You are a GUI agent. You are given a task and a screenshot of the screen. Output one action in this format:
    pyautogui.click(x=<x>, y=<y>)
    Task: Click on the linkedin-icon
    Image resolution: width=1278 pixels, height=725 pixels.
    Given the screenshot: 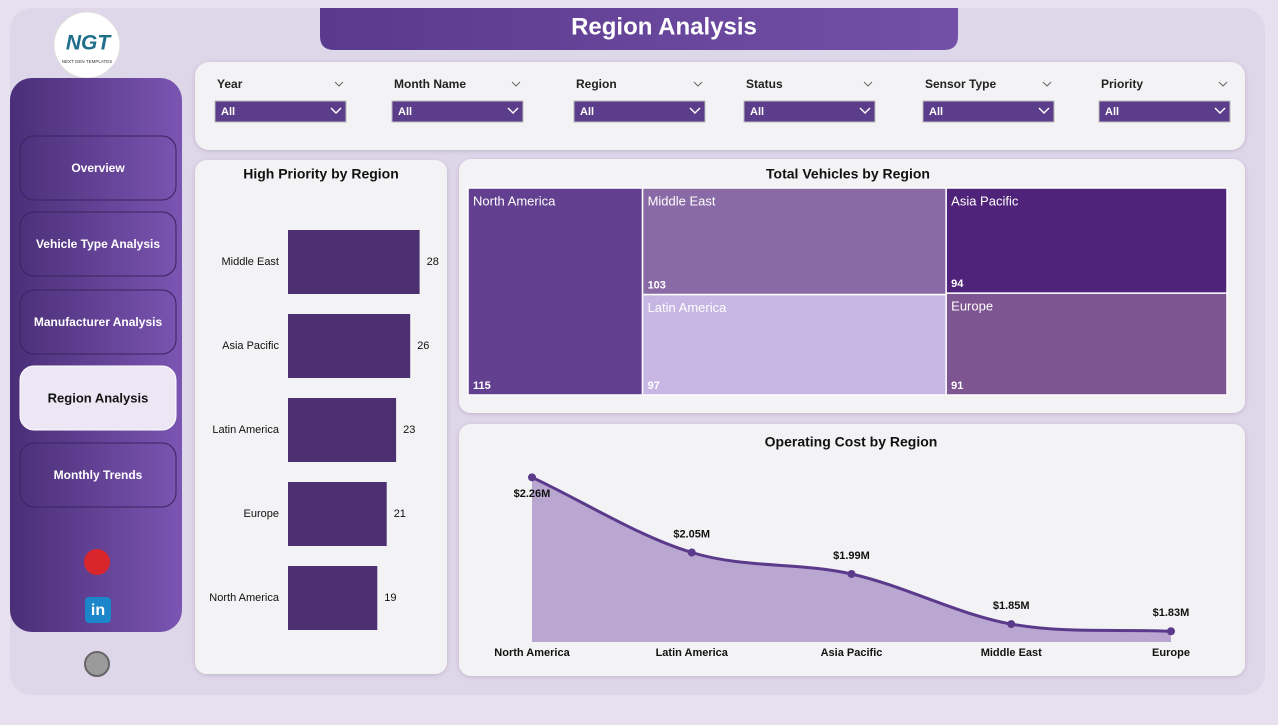 What is the action you would take?
    pyautogui.click(x=98, y=610)
    